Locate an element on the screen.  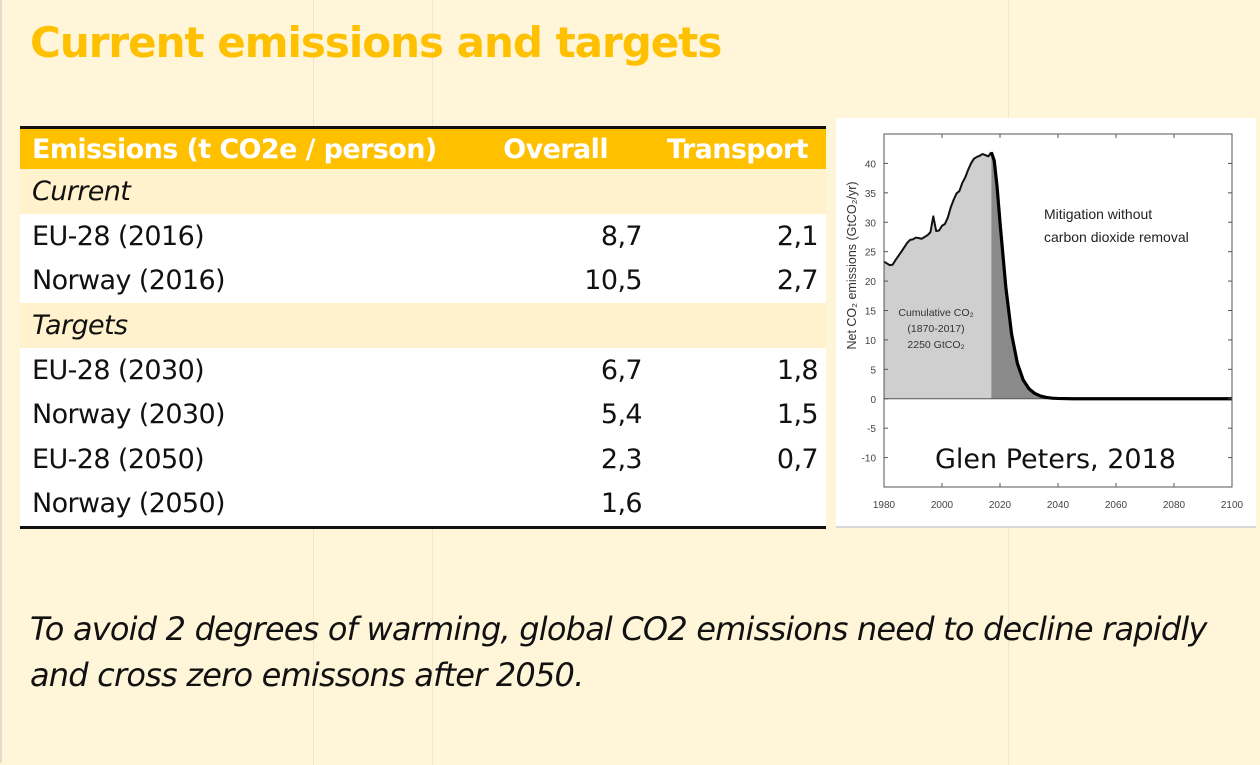
row-name: EU-28 (2050) is located at coordinates (118, 459).